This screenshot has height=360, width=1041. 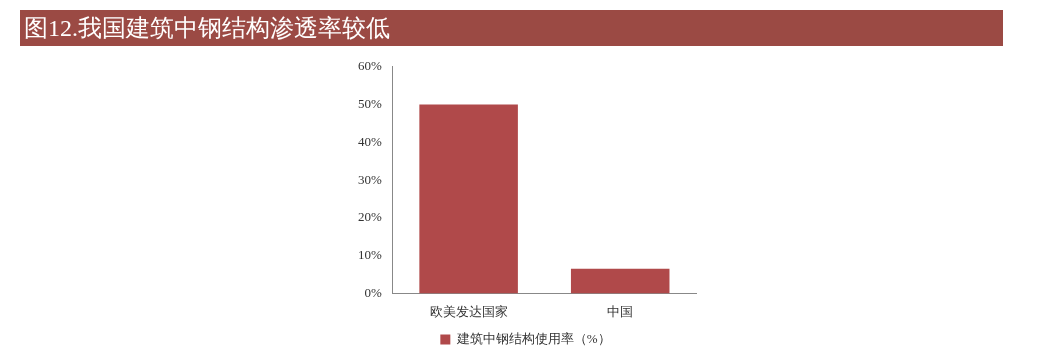 I want to click on y-tick-label: 40%, so click(x=369, y=141).